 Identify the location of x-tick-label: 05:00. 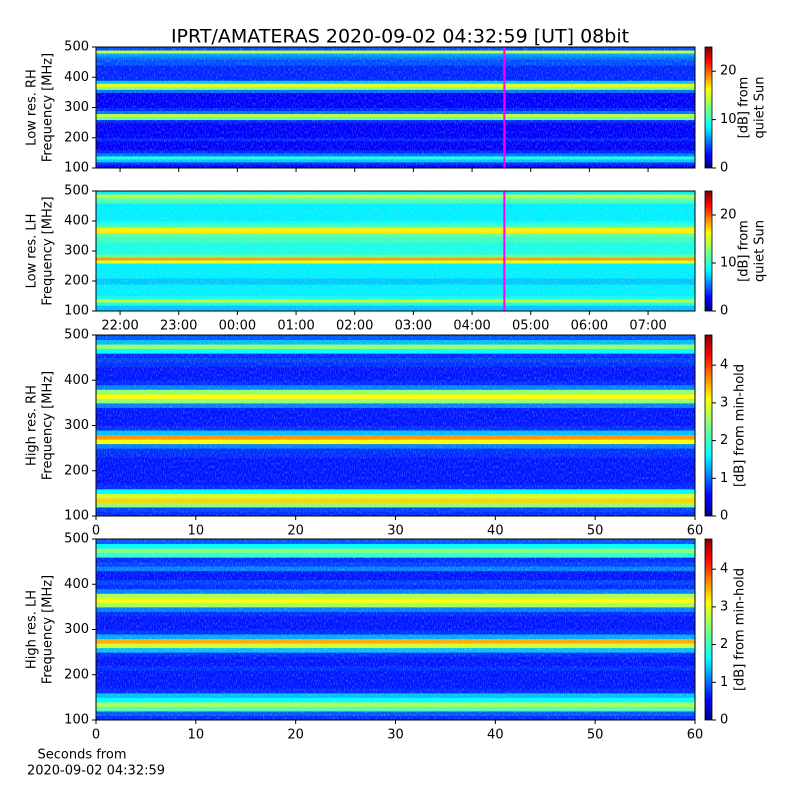
(530, 326).